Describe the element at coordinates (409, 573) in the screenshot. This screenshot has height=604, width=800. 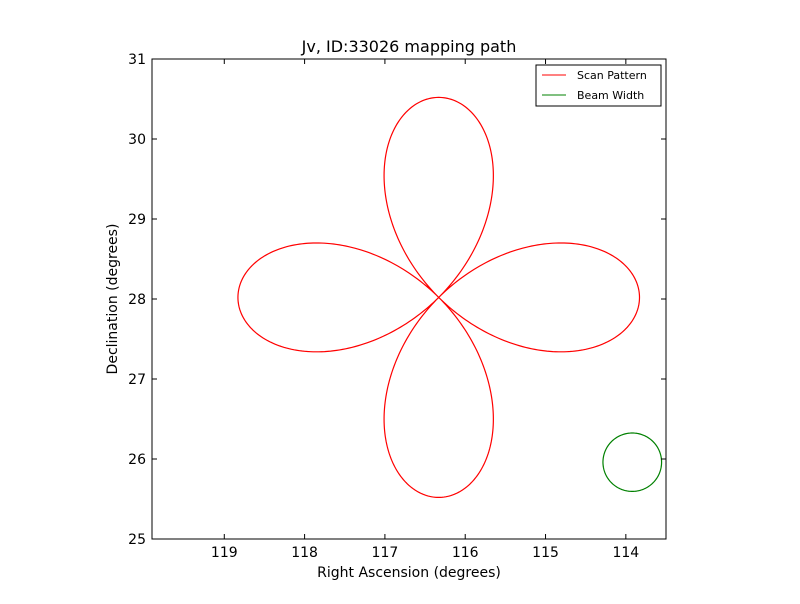
I see `x-axis-label: Right Ascension (degrees)` at that location.